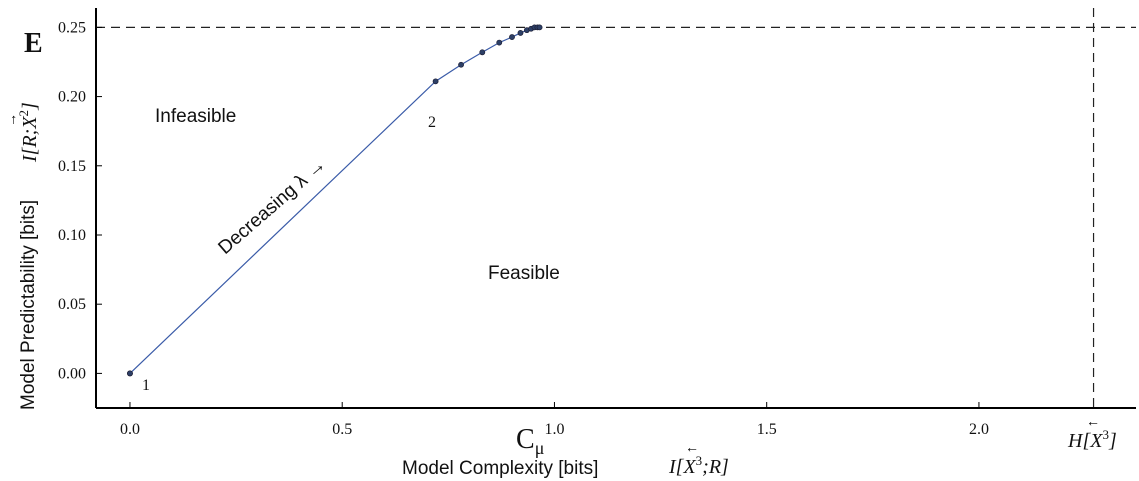 The width and height of the screenshot is (1139, 481). I want to click on svg-text: H[X3], so click(1092, 439).